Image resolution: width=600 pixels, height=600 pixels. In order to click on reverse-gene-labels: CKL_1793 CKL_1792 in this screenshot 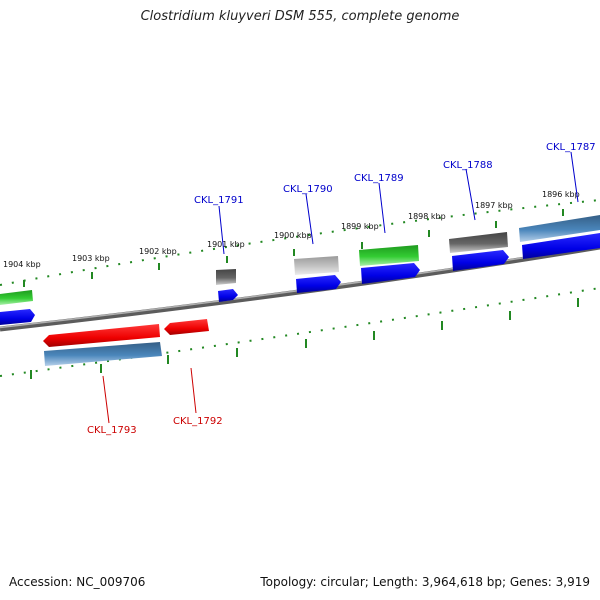, I will do `click(155, 426)`.